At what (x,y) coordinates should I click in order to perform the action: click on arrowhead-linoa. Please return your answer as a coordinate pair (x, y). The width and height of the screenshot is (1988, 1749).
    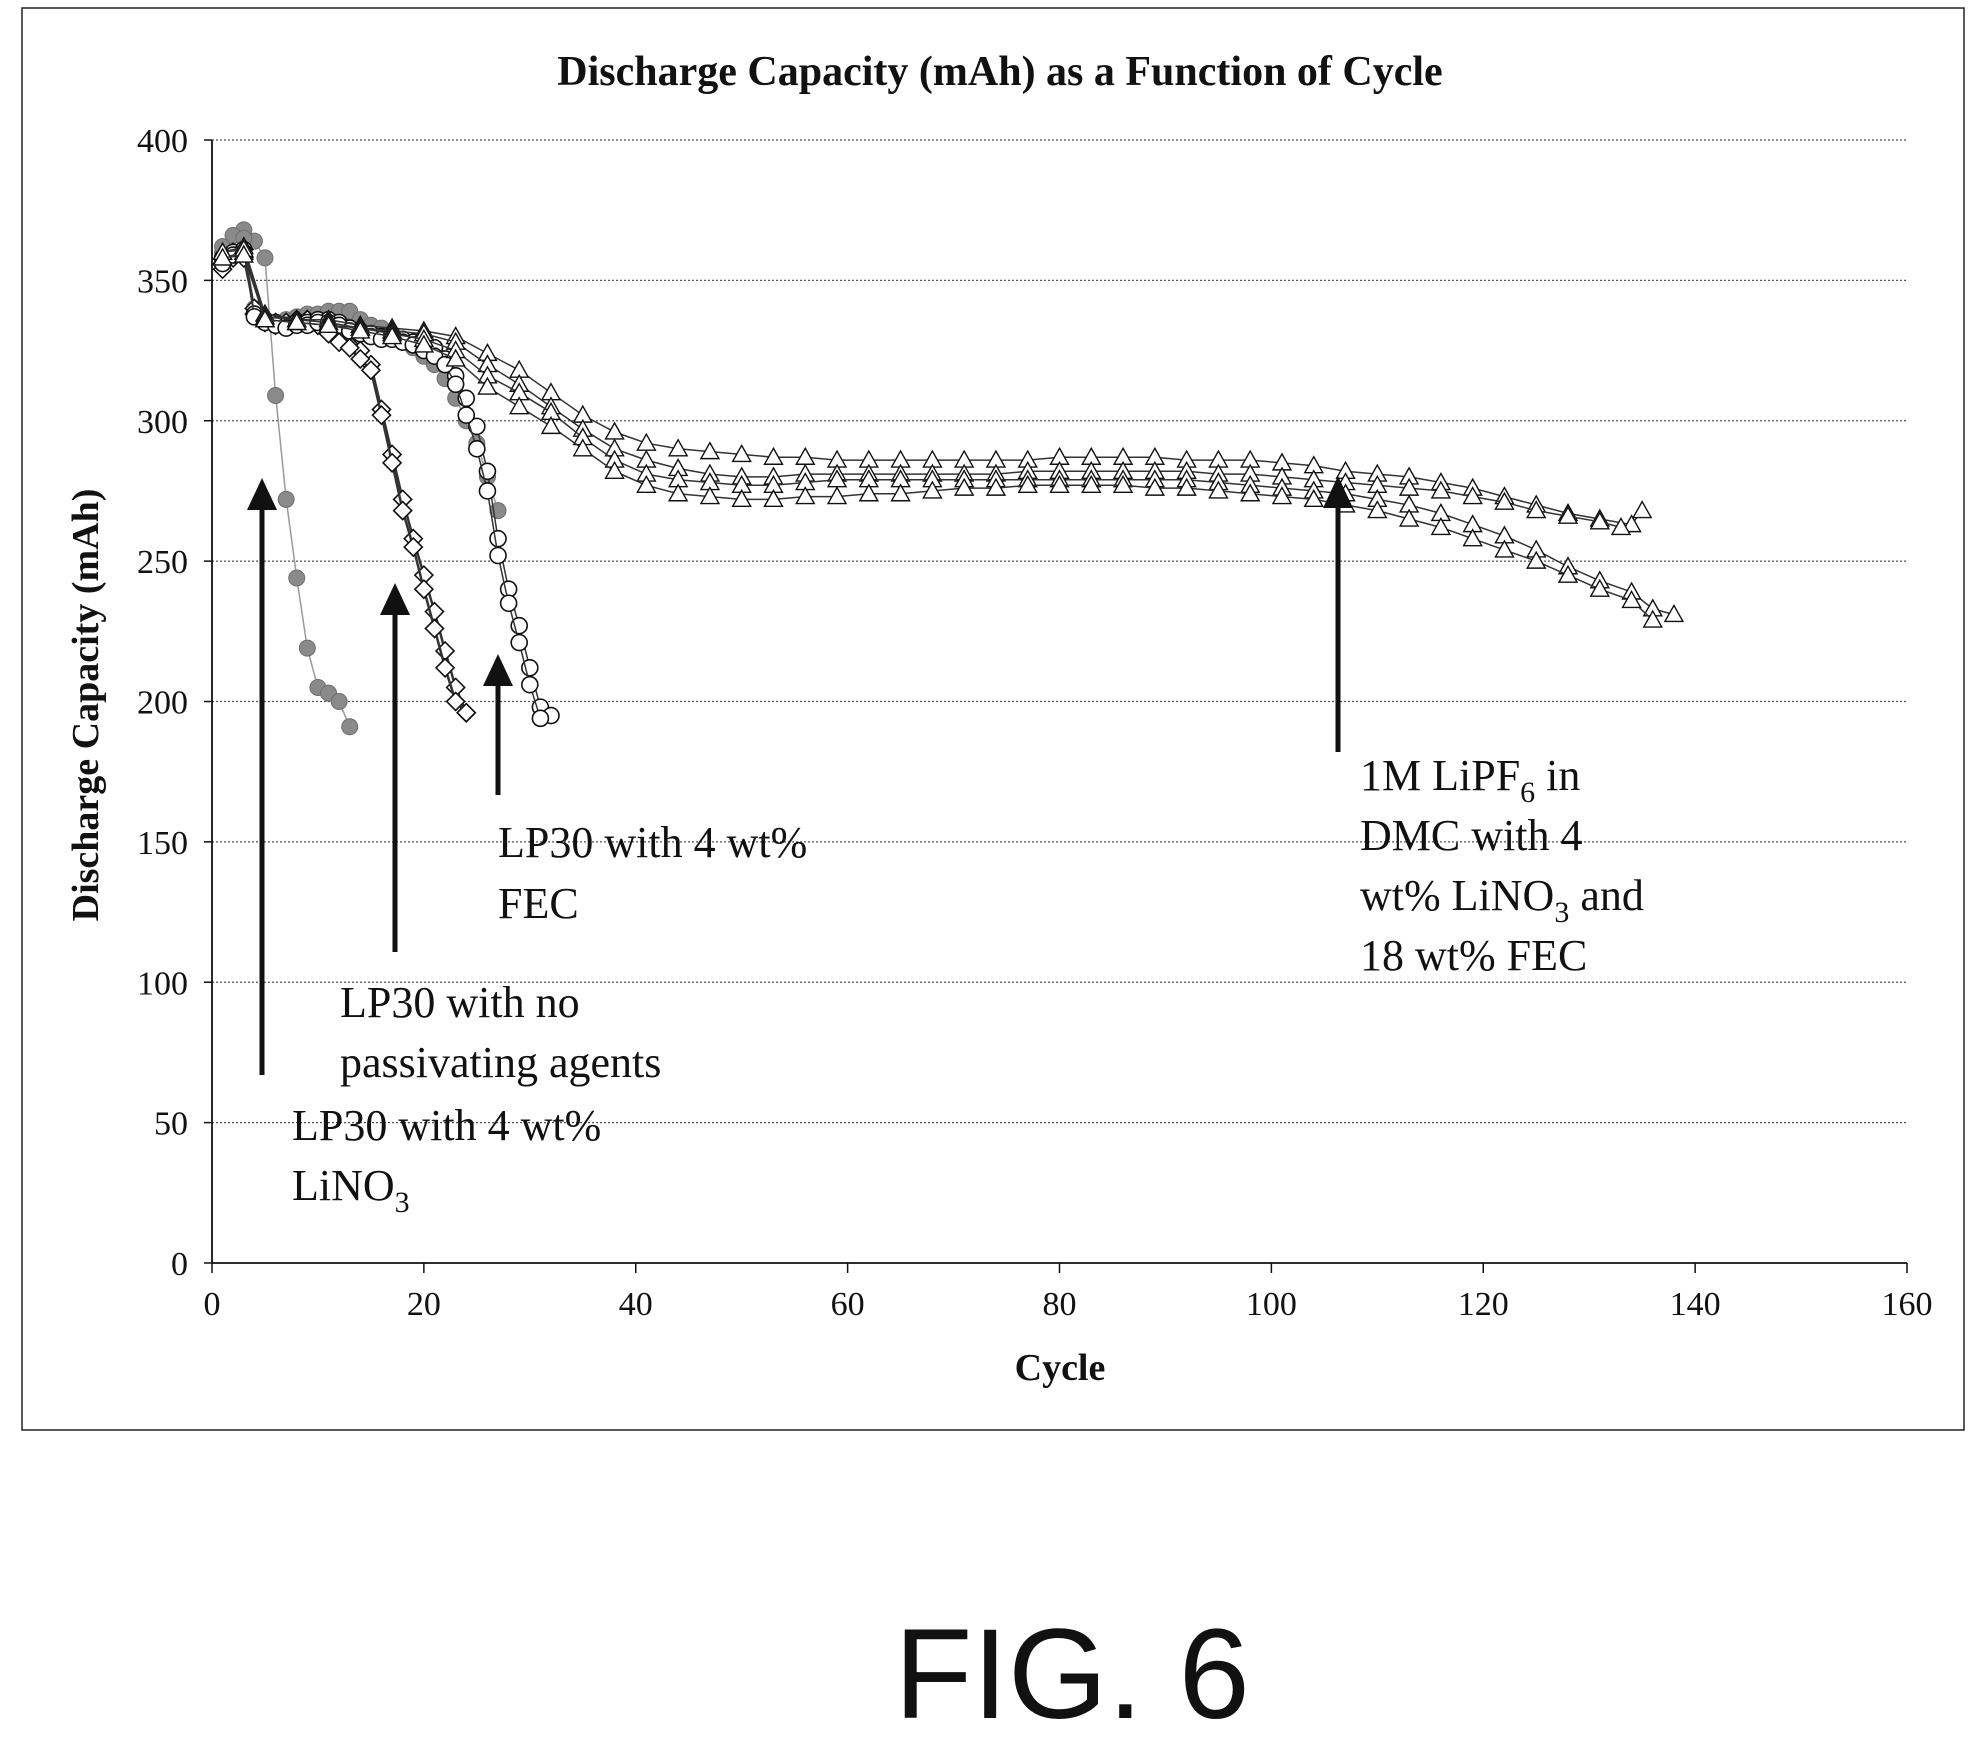
    Looking at the image, I should click on (262, 494).